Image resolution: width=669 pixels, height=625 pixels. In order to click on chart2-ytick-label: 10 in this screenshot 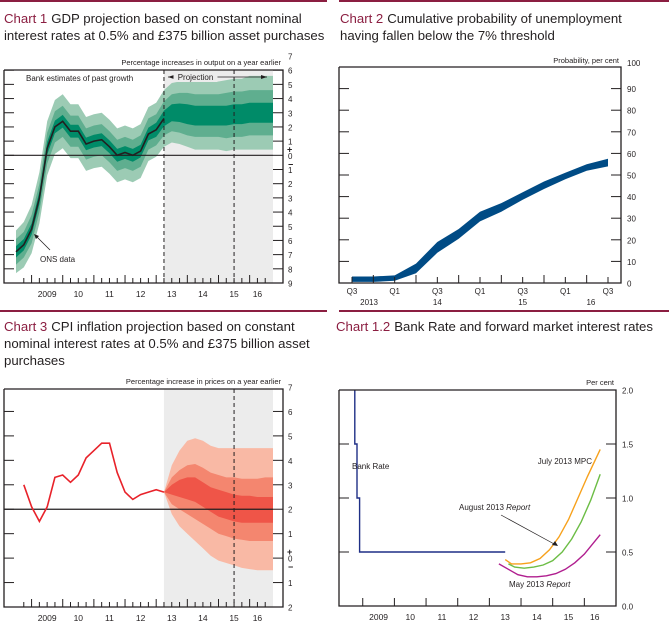, I will do `click(631, 262)`.